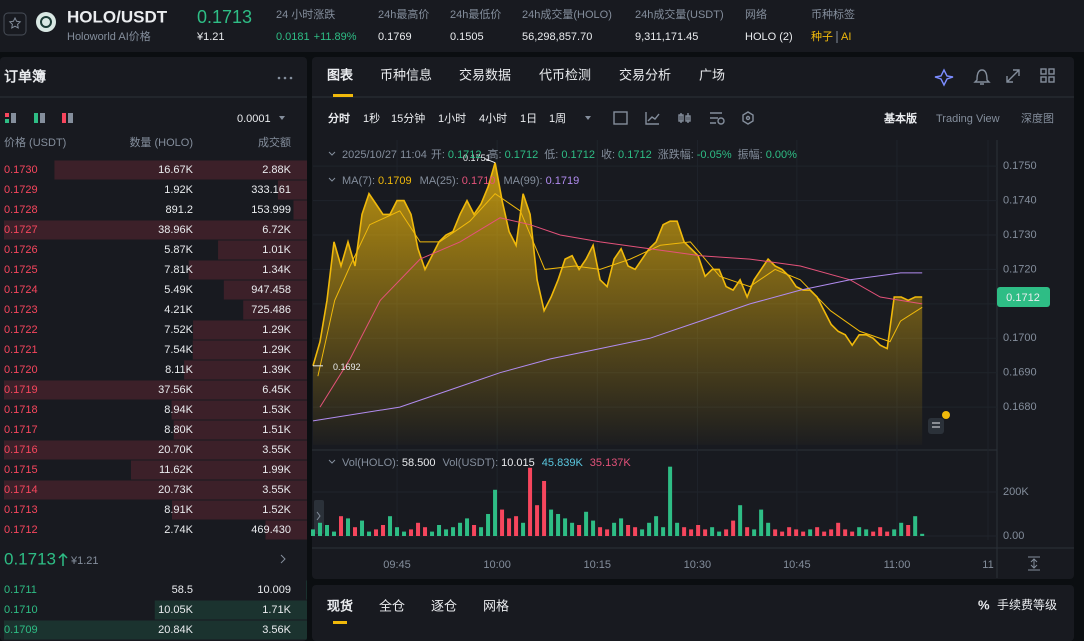 This screenshot has width=1084, height=641. What do you see at coordinates (551, 154) in the screenshot?
I see `ohlc-label: 低:` at bounding box center [551, 154].